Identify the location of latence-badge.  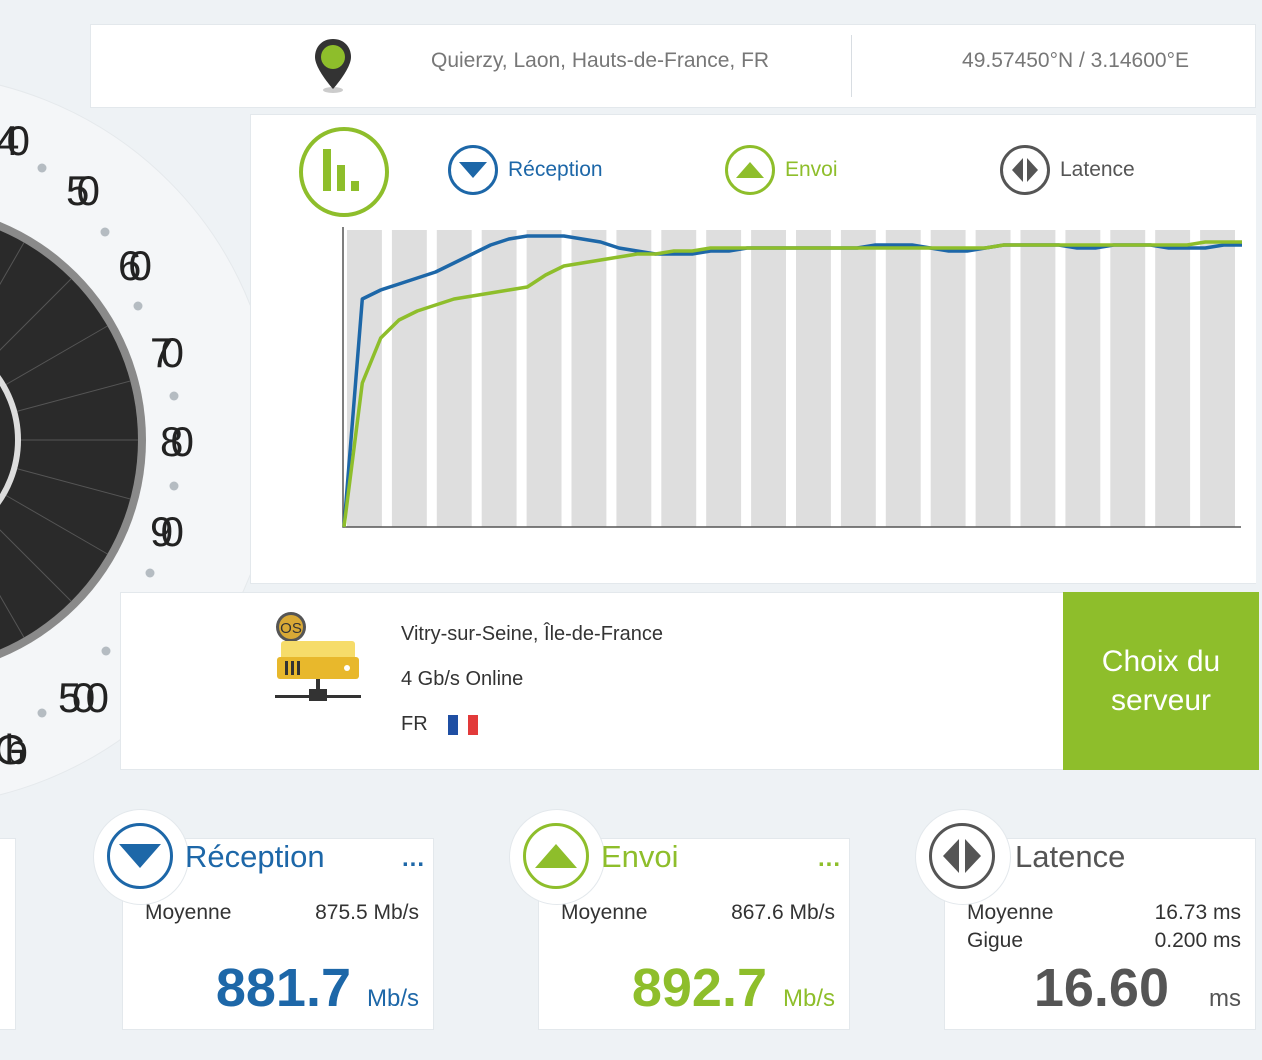
(963, 857).